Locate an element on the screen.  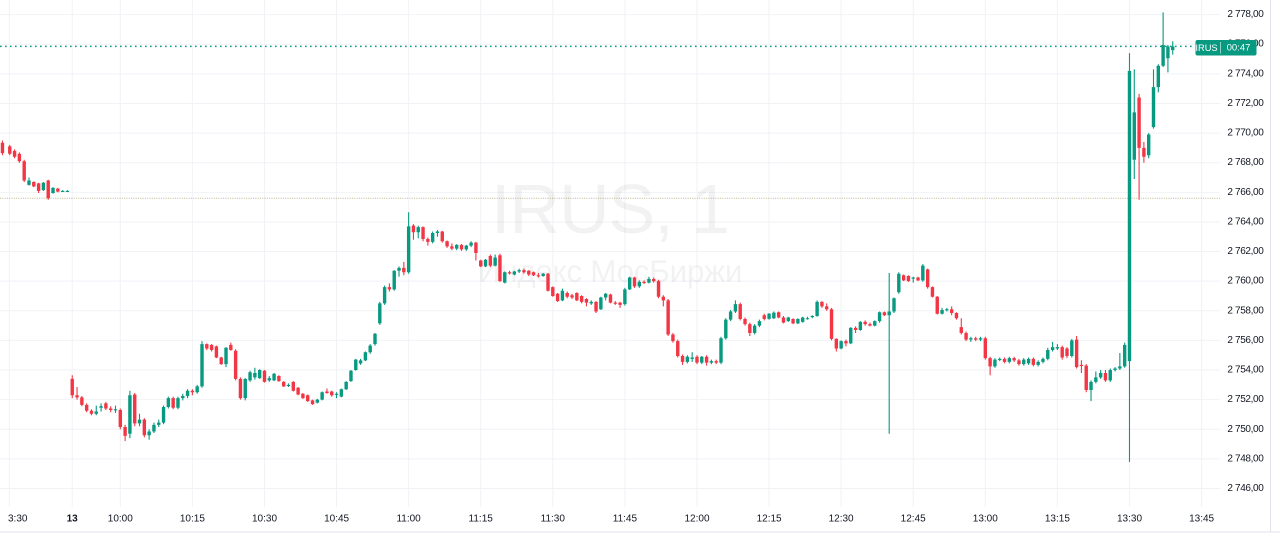
svg-text: 12:15 is located at coordinates (769, 519).